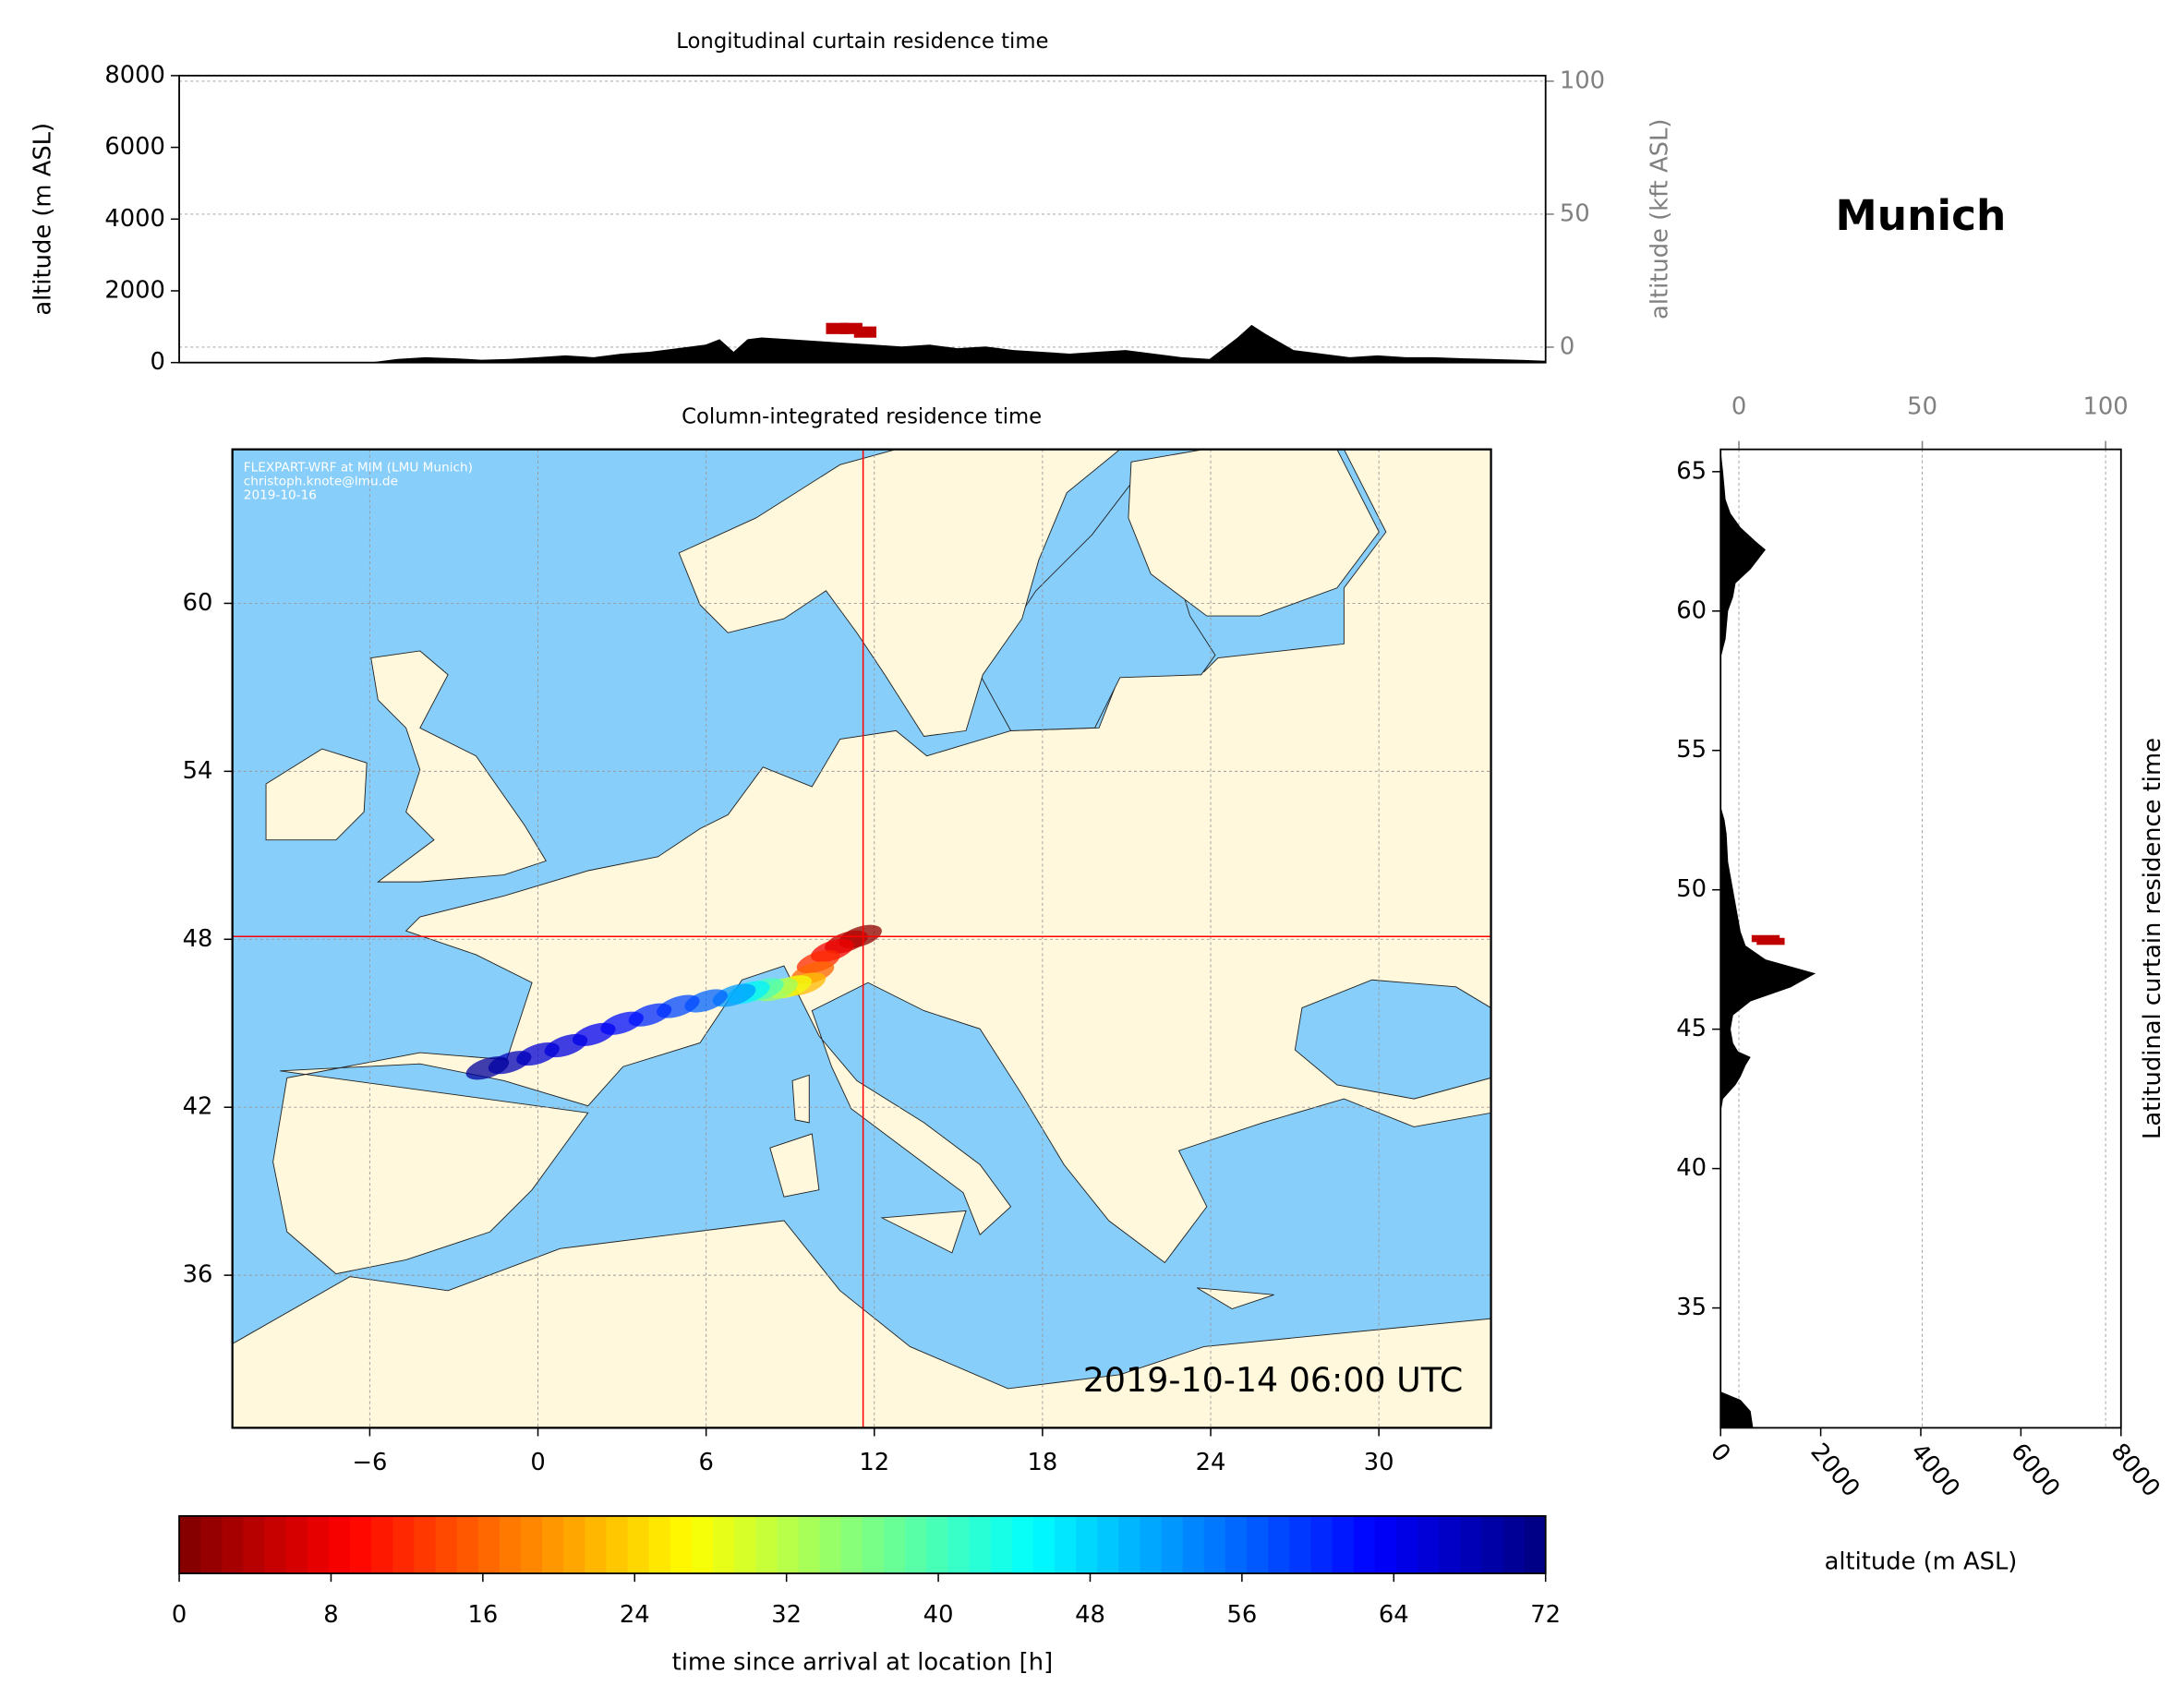 This screenshot has width=2184, height=1698. Describe the element at coordinates (1834, 1471) in the screenshot. I see `x-tick-label: 2000` at that location.